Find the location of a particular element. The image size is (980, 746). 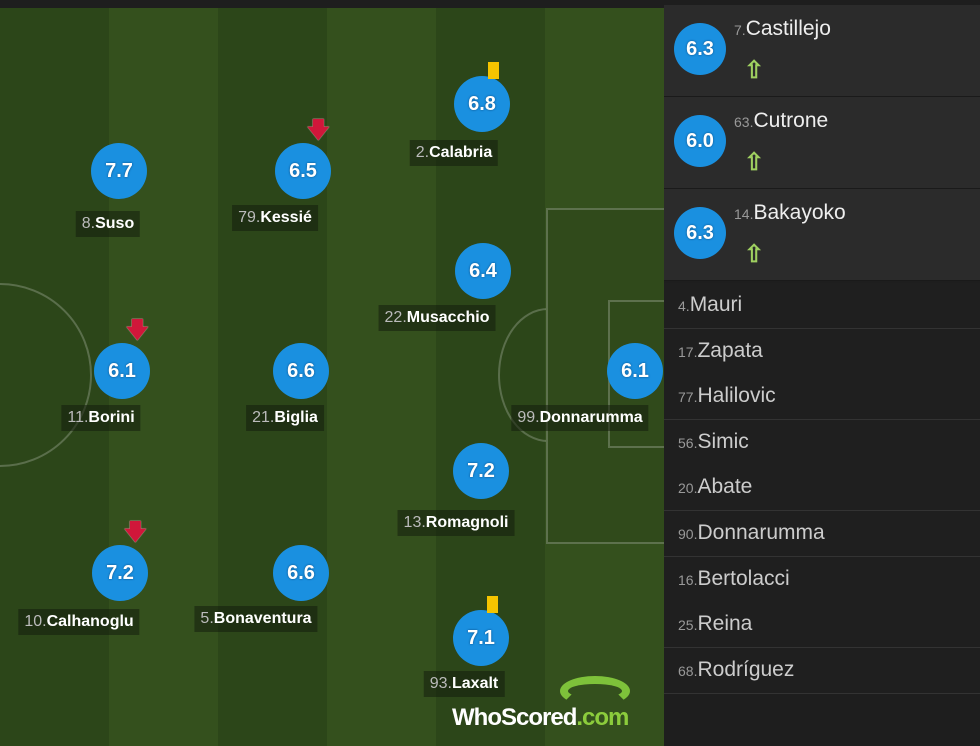

rating-badge: 7.1 is located at coordinates (481, 638).